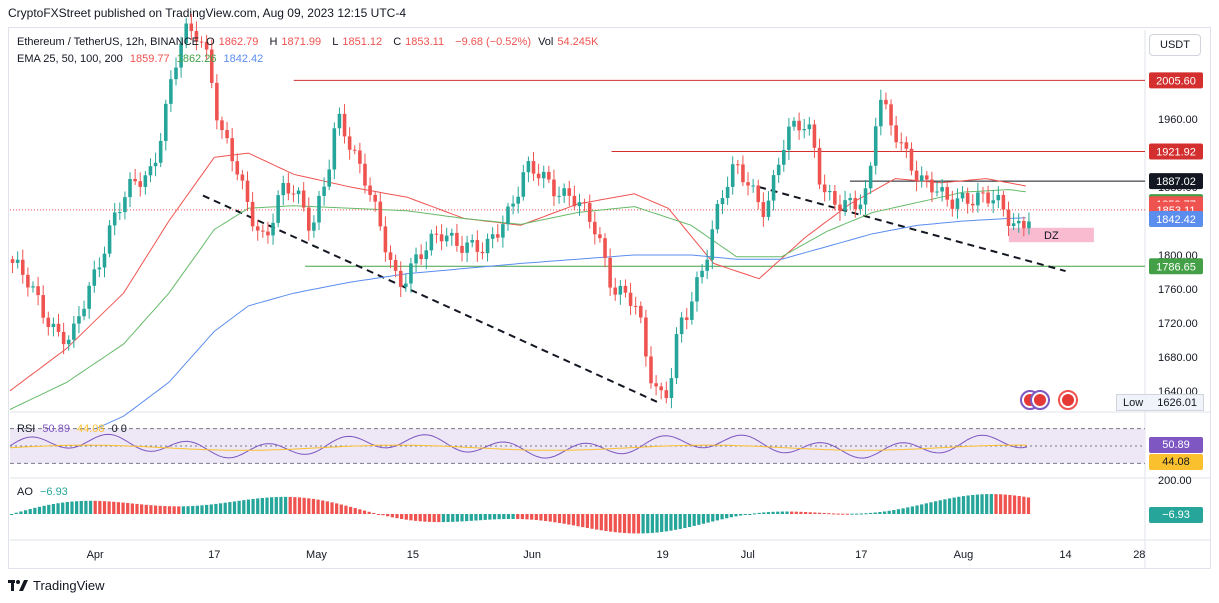  What do you see at coordinates (1139, 555) in the screenshot?
I see `x-tick-label: 28` at bounding box center [1139, 555].